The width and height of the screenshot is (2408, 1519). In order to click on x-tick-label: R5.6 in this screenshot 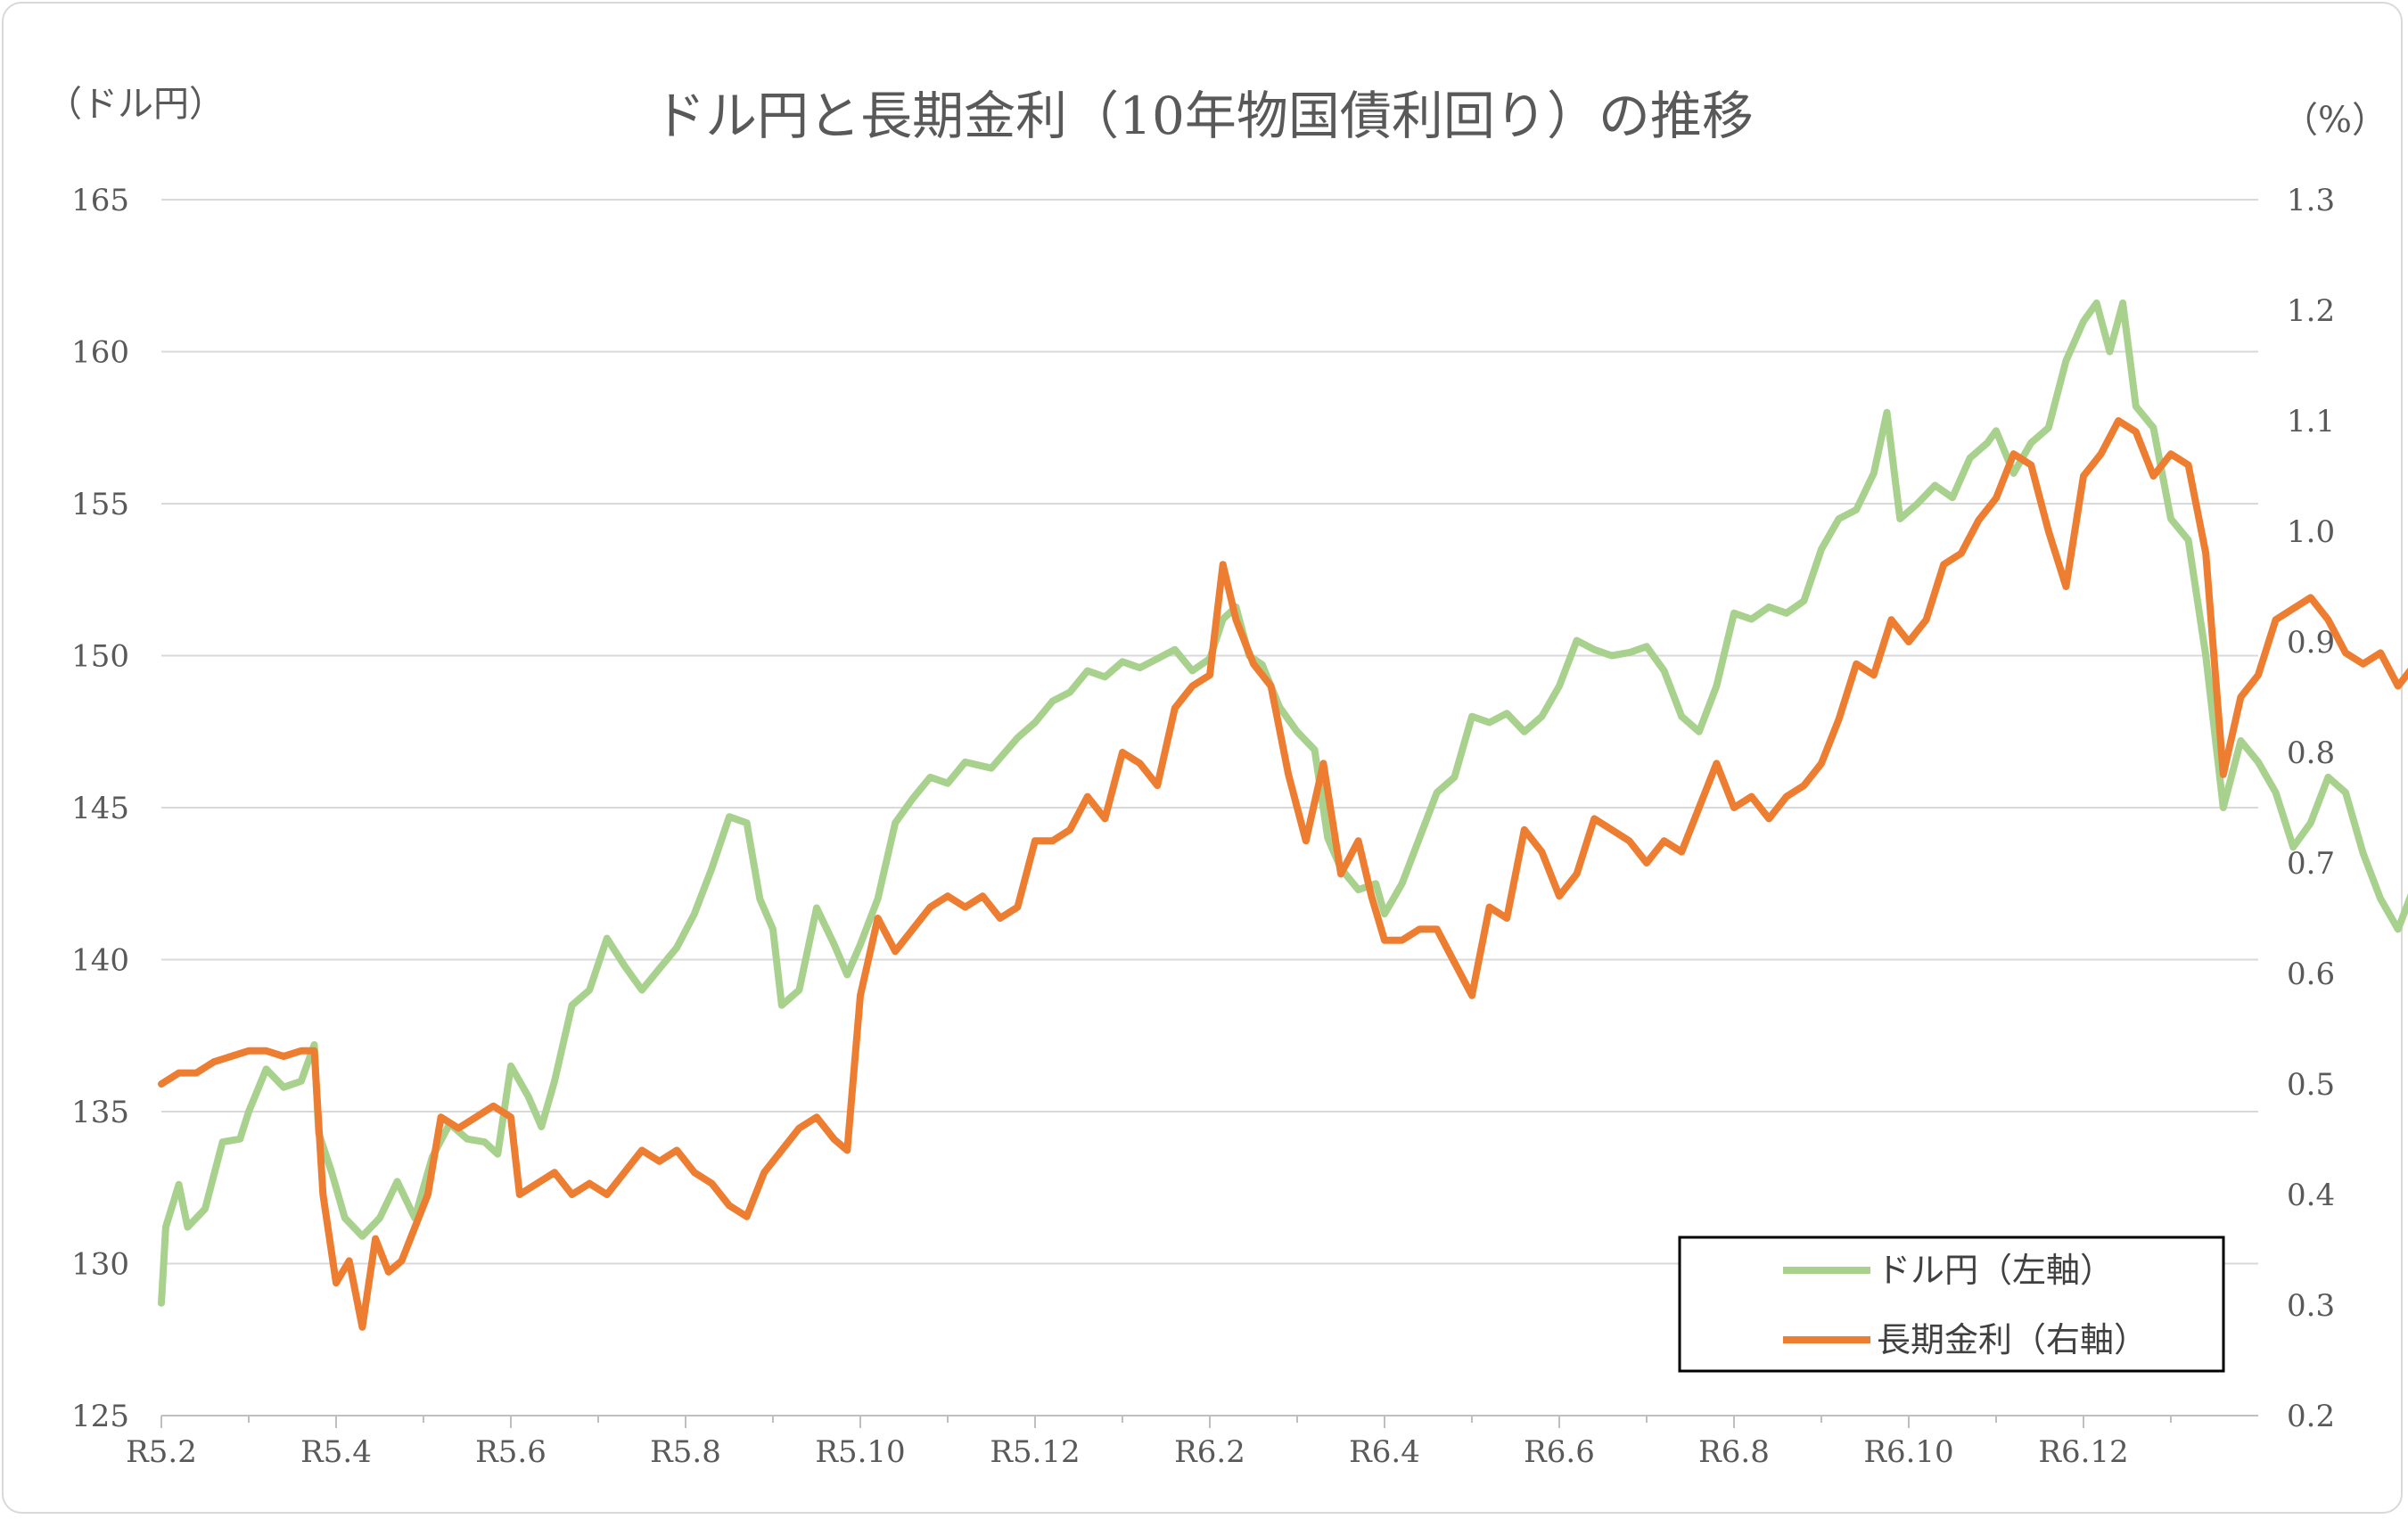, I will do `click(511, 1452)`.